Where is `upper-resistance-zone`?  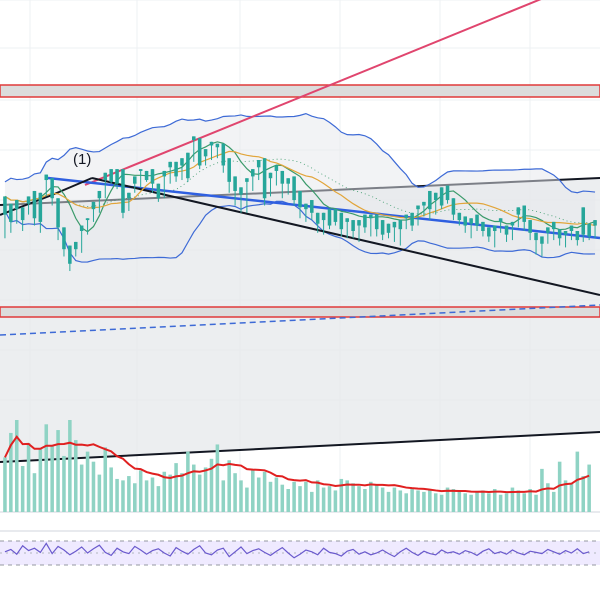
upper-resistance-zone is located at coordinates (300, 91).